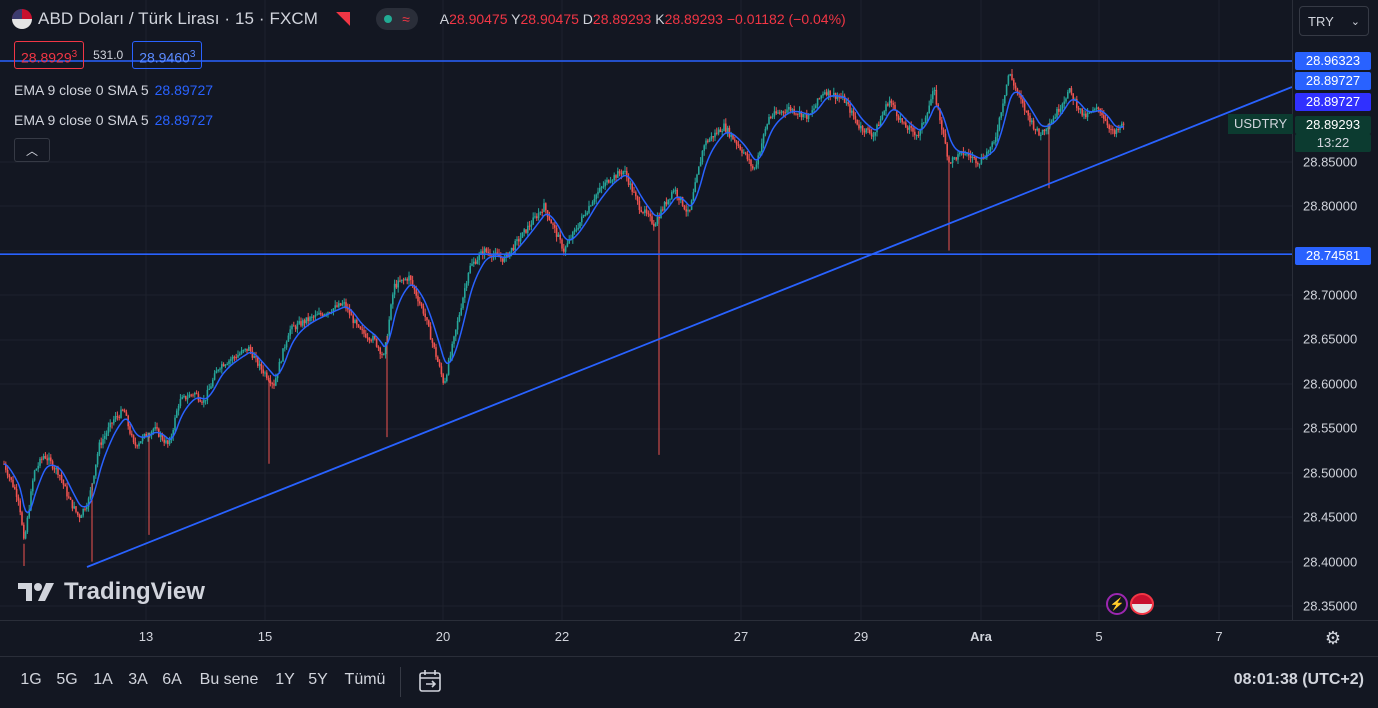  What do you see at coordinates (108, 55) in the screenshot?
I see `order-panel: 28.89293 531.0 28.94603` at bounding box center [108, 55].